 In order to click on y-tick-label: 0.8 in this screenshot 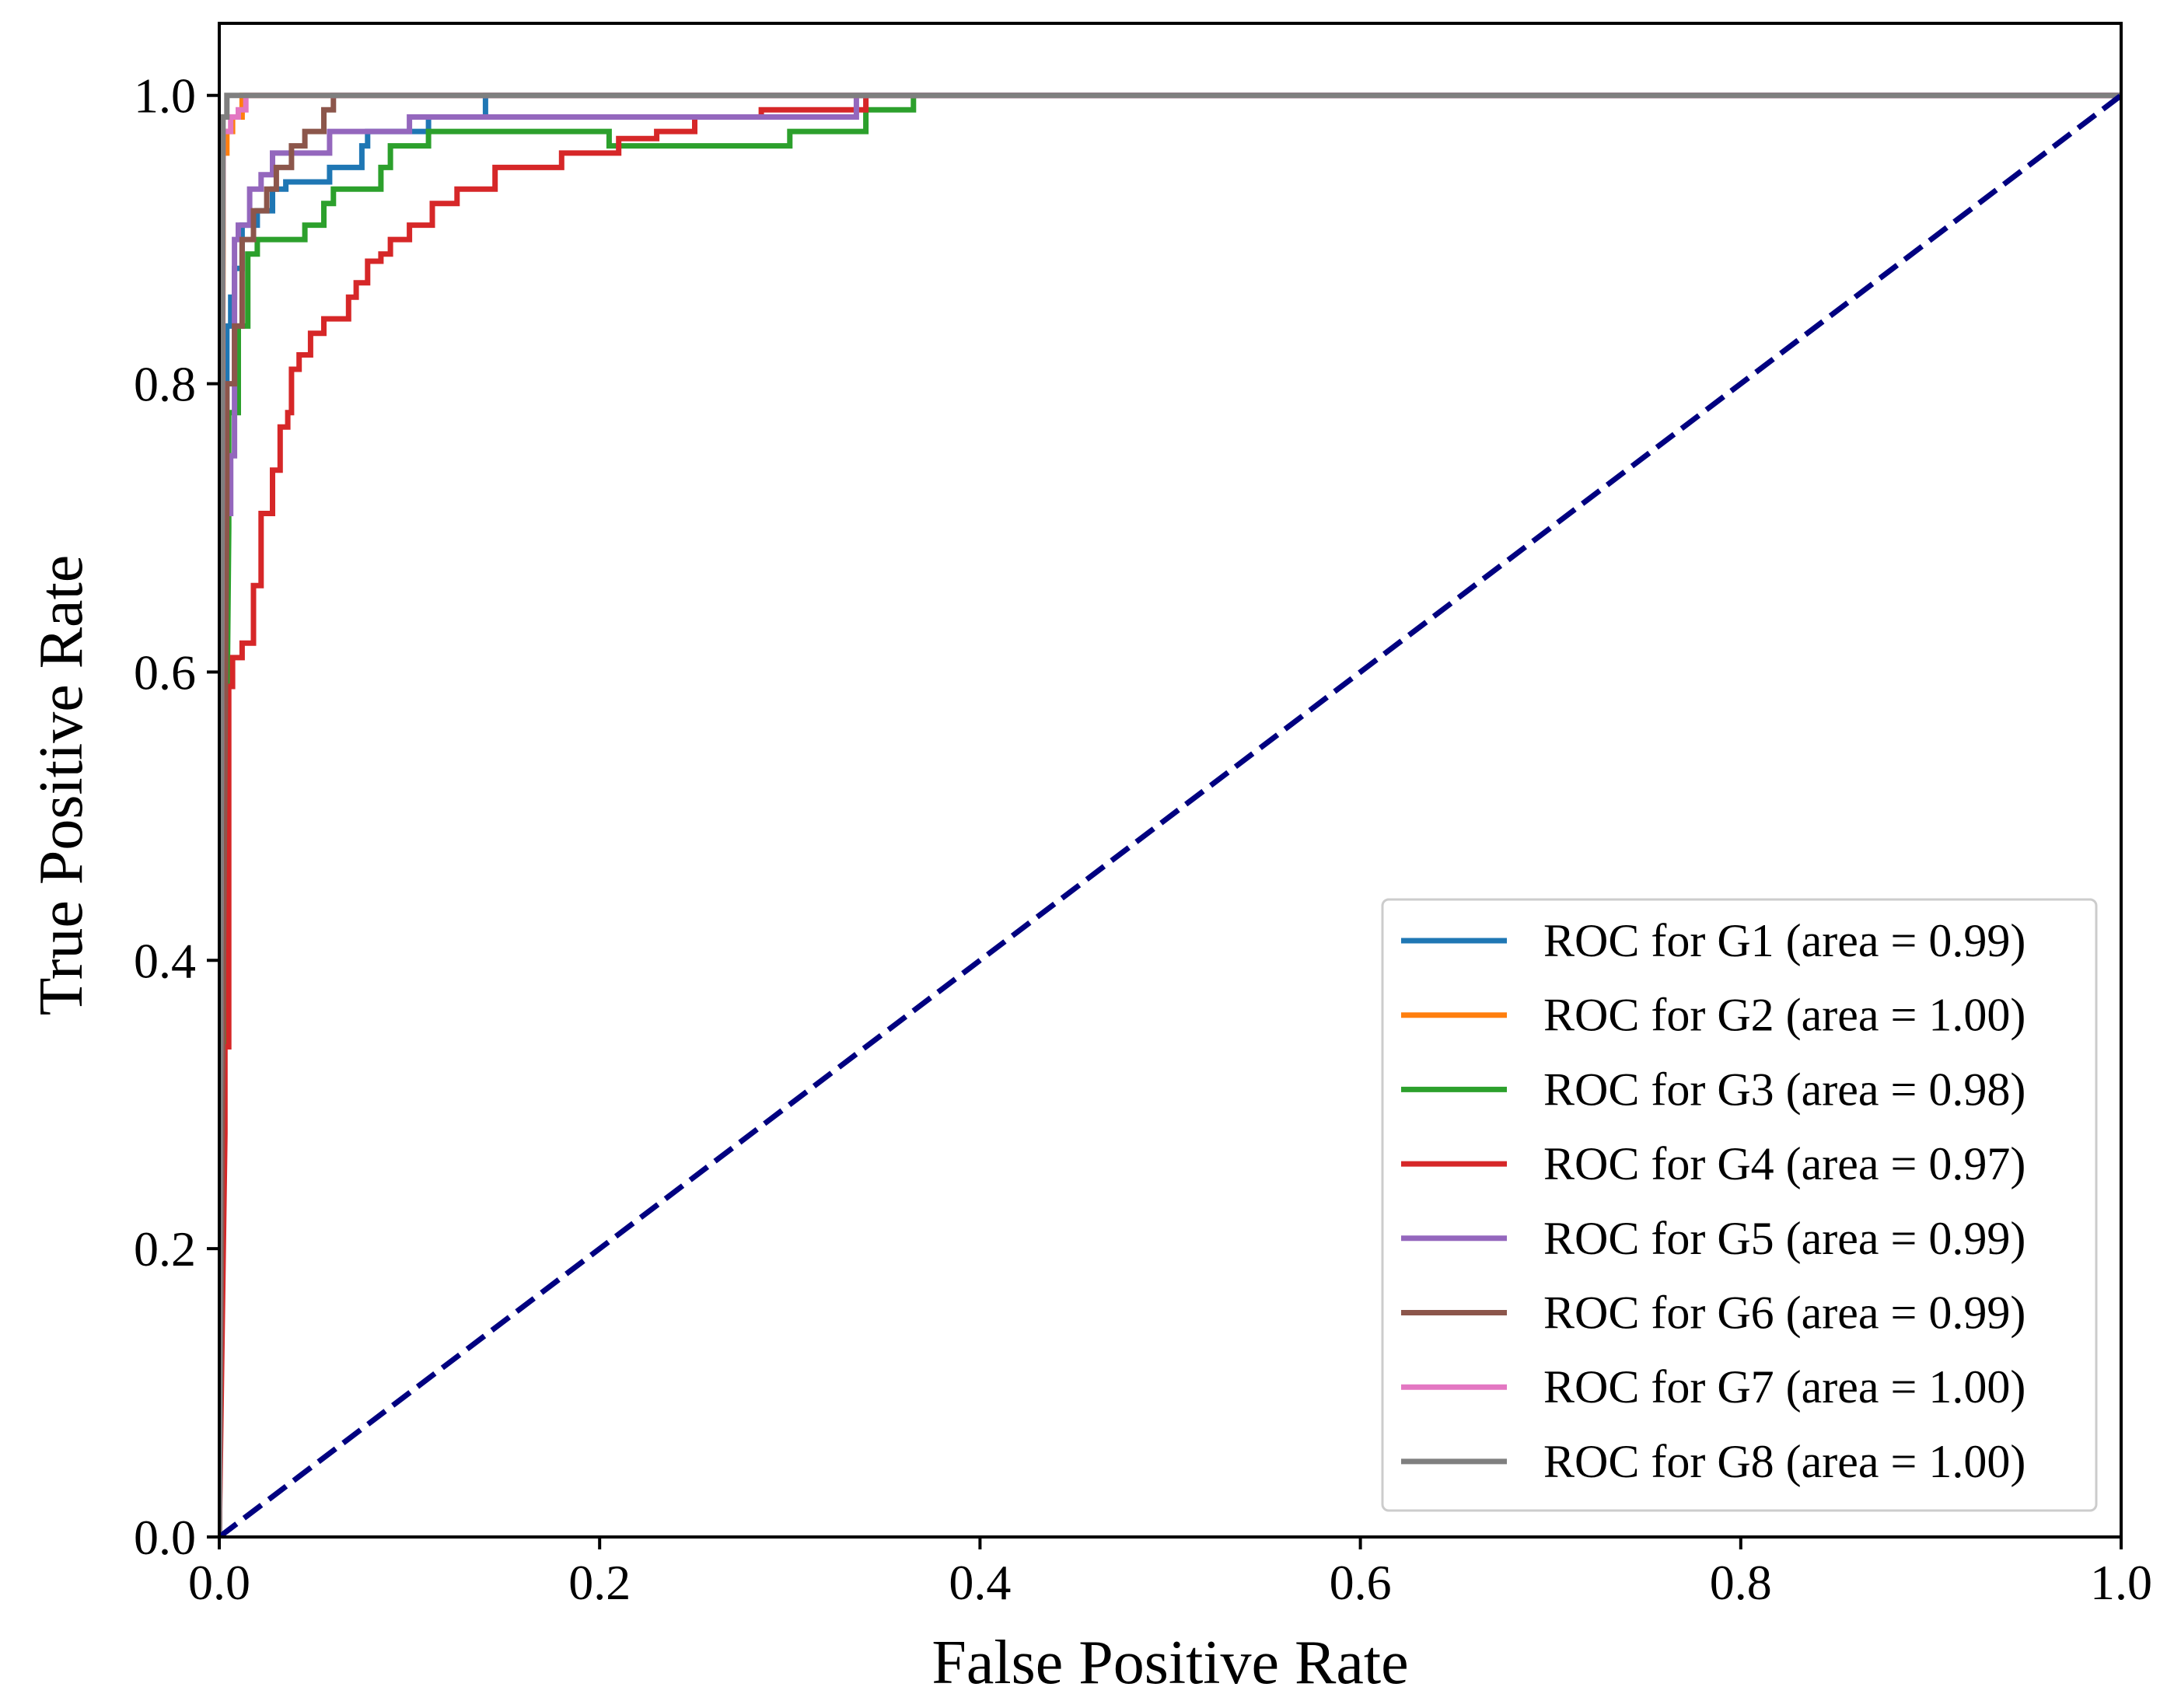, I will do `click(165, 384)`.